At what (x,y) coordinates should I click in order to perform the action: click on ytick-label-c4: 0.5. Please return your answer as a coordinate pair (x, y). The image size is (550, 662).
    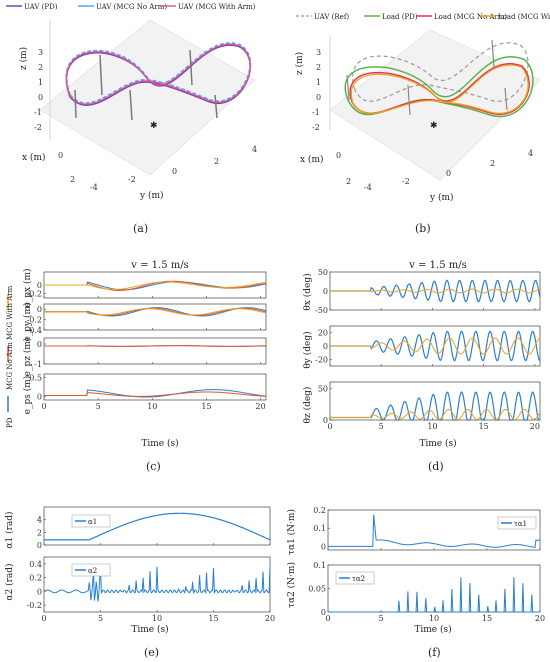
    Looking at the image, I should click on (35, 378).